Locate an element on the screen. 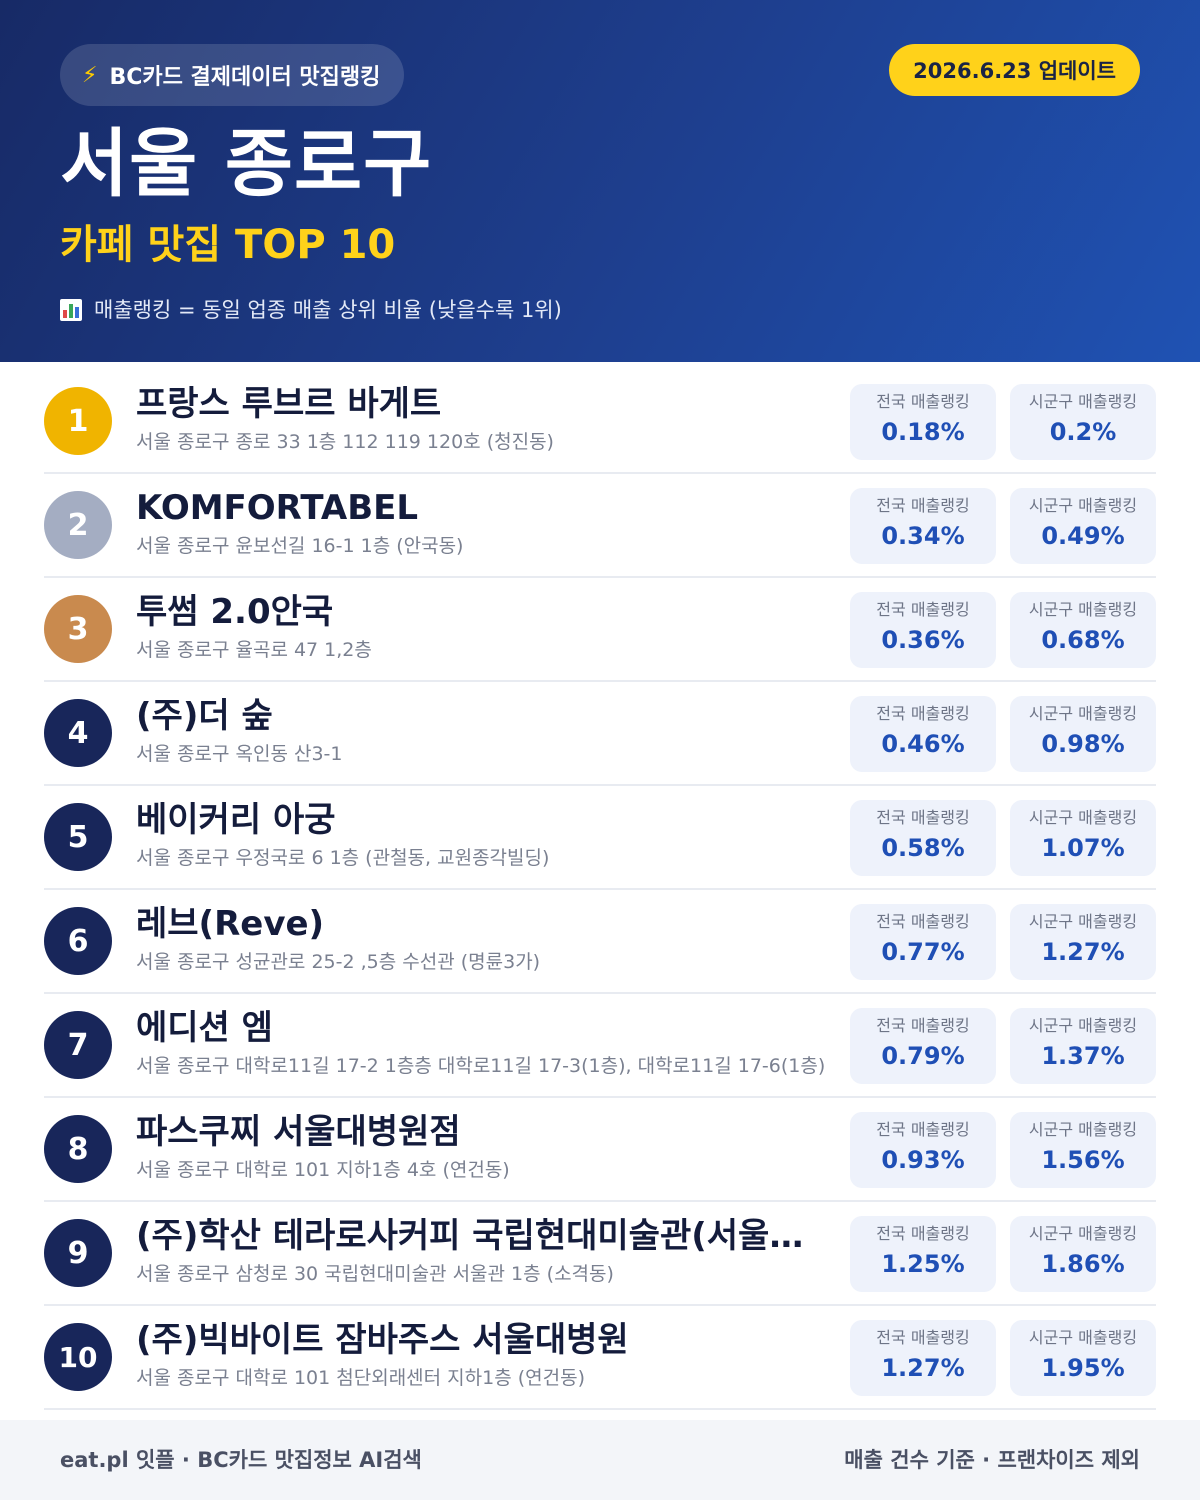  national-ranking-value: 0.58% is located at coordinates (923, 848).